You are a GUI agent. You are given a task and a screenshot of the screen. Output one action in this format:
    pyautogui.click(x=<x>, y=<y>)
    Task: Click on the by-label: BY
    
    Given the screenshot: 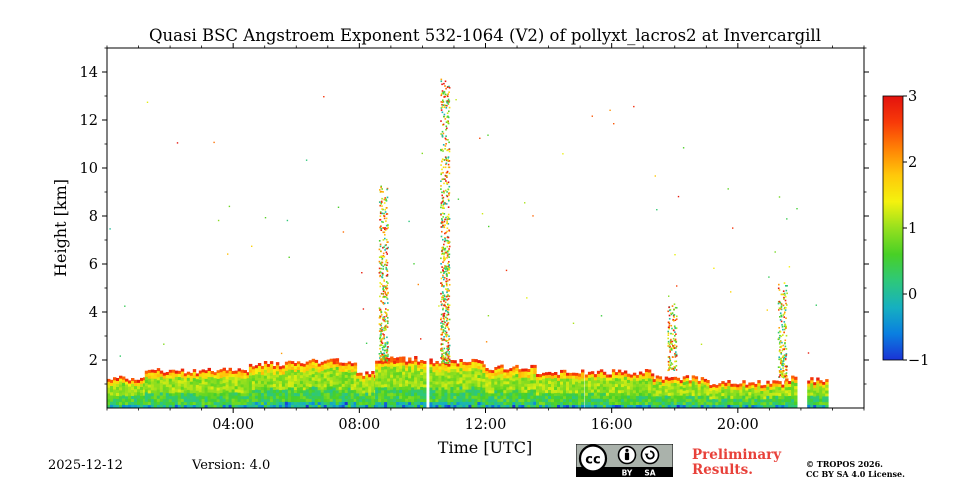 What is the action you would take?
    pyautogui.click(x=627, y=472)
    